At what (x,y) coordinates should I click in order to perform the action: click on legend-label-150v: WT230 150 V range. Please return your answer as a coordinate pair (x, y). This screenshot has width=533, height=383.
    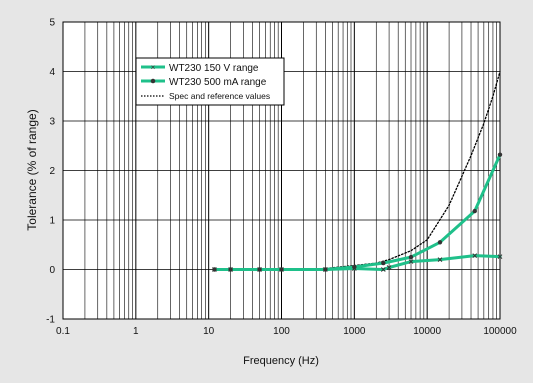
    Looking at the image, I should click on (214, 68).